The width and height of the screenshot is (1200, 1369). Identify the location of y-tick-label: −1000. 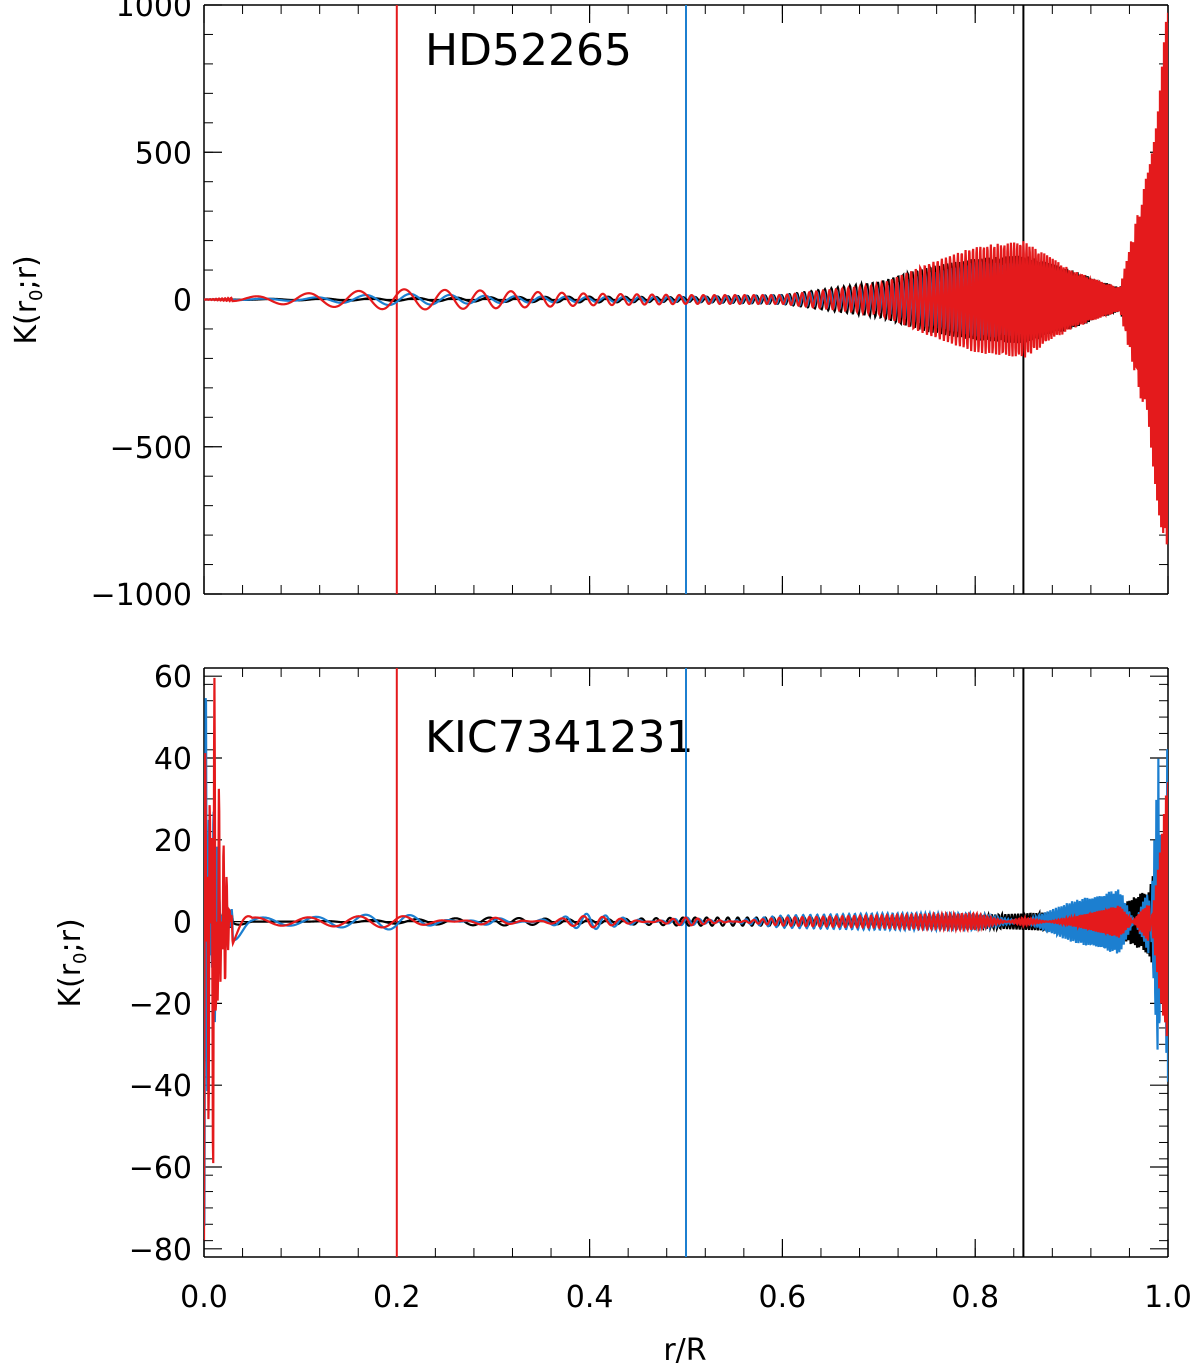
(141, 595).